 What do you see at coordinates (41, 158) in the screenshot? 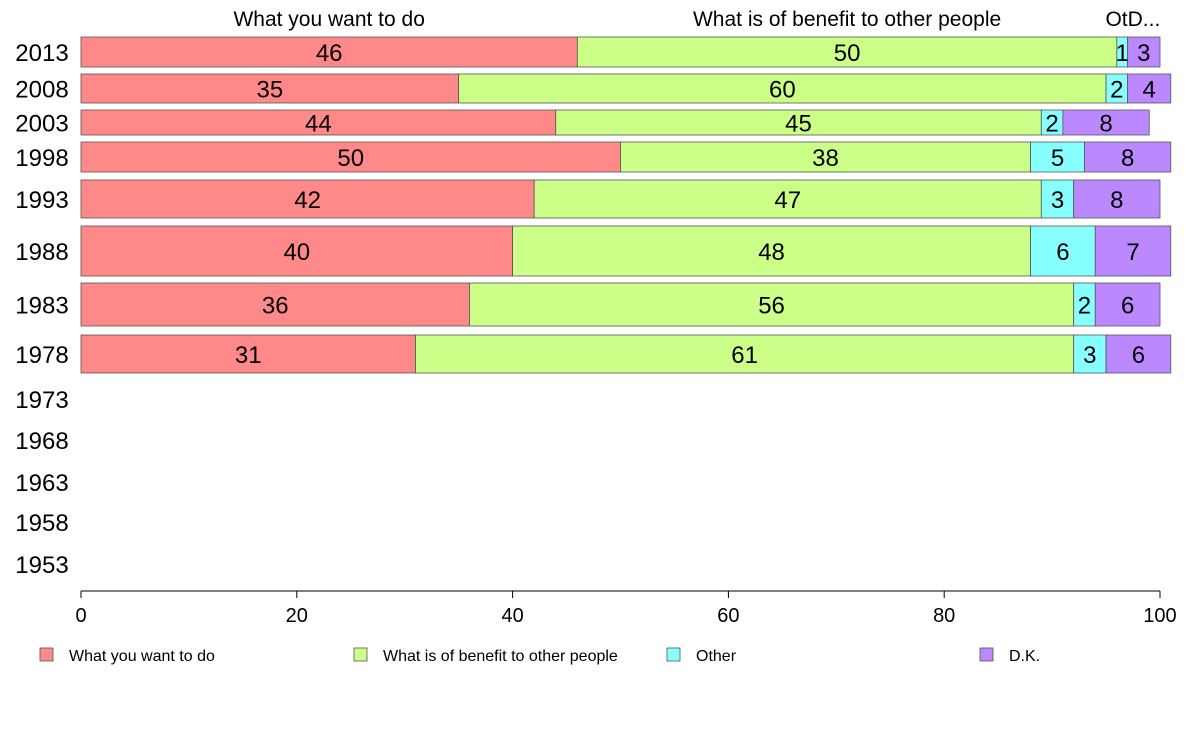
I see `category-label-1998: 1998` at bounding box center [41, 158].